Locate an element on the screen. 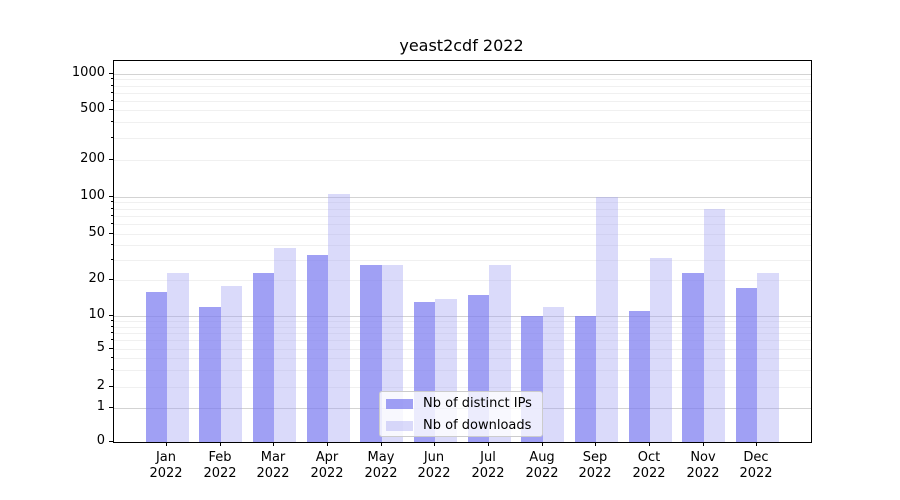 This screenshot has width=900, height=500. y-tick-label-20: 20 is located at coordinates (96, 278).